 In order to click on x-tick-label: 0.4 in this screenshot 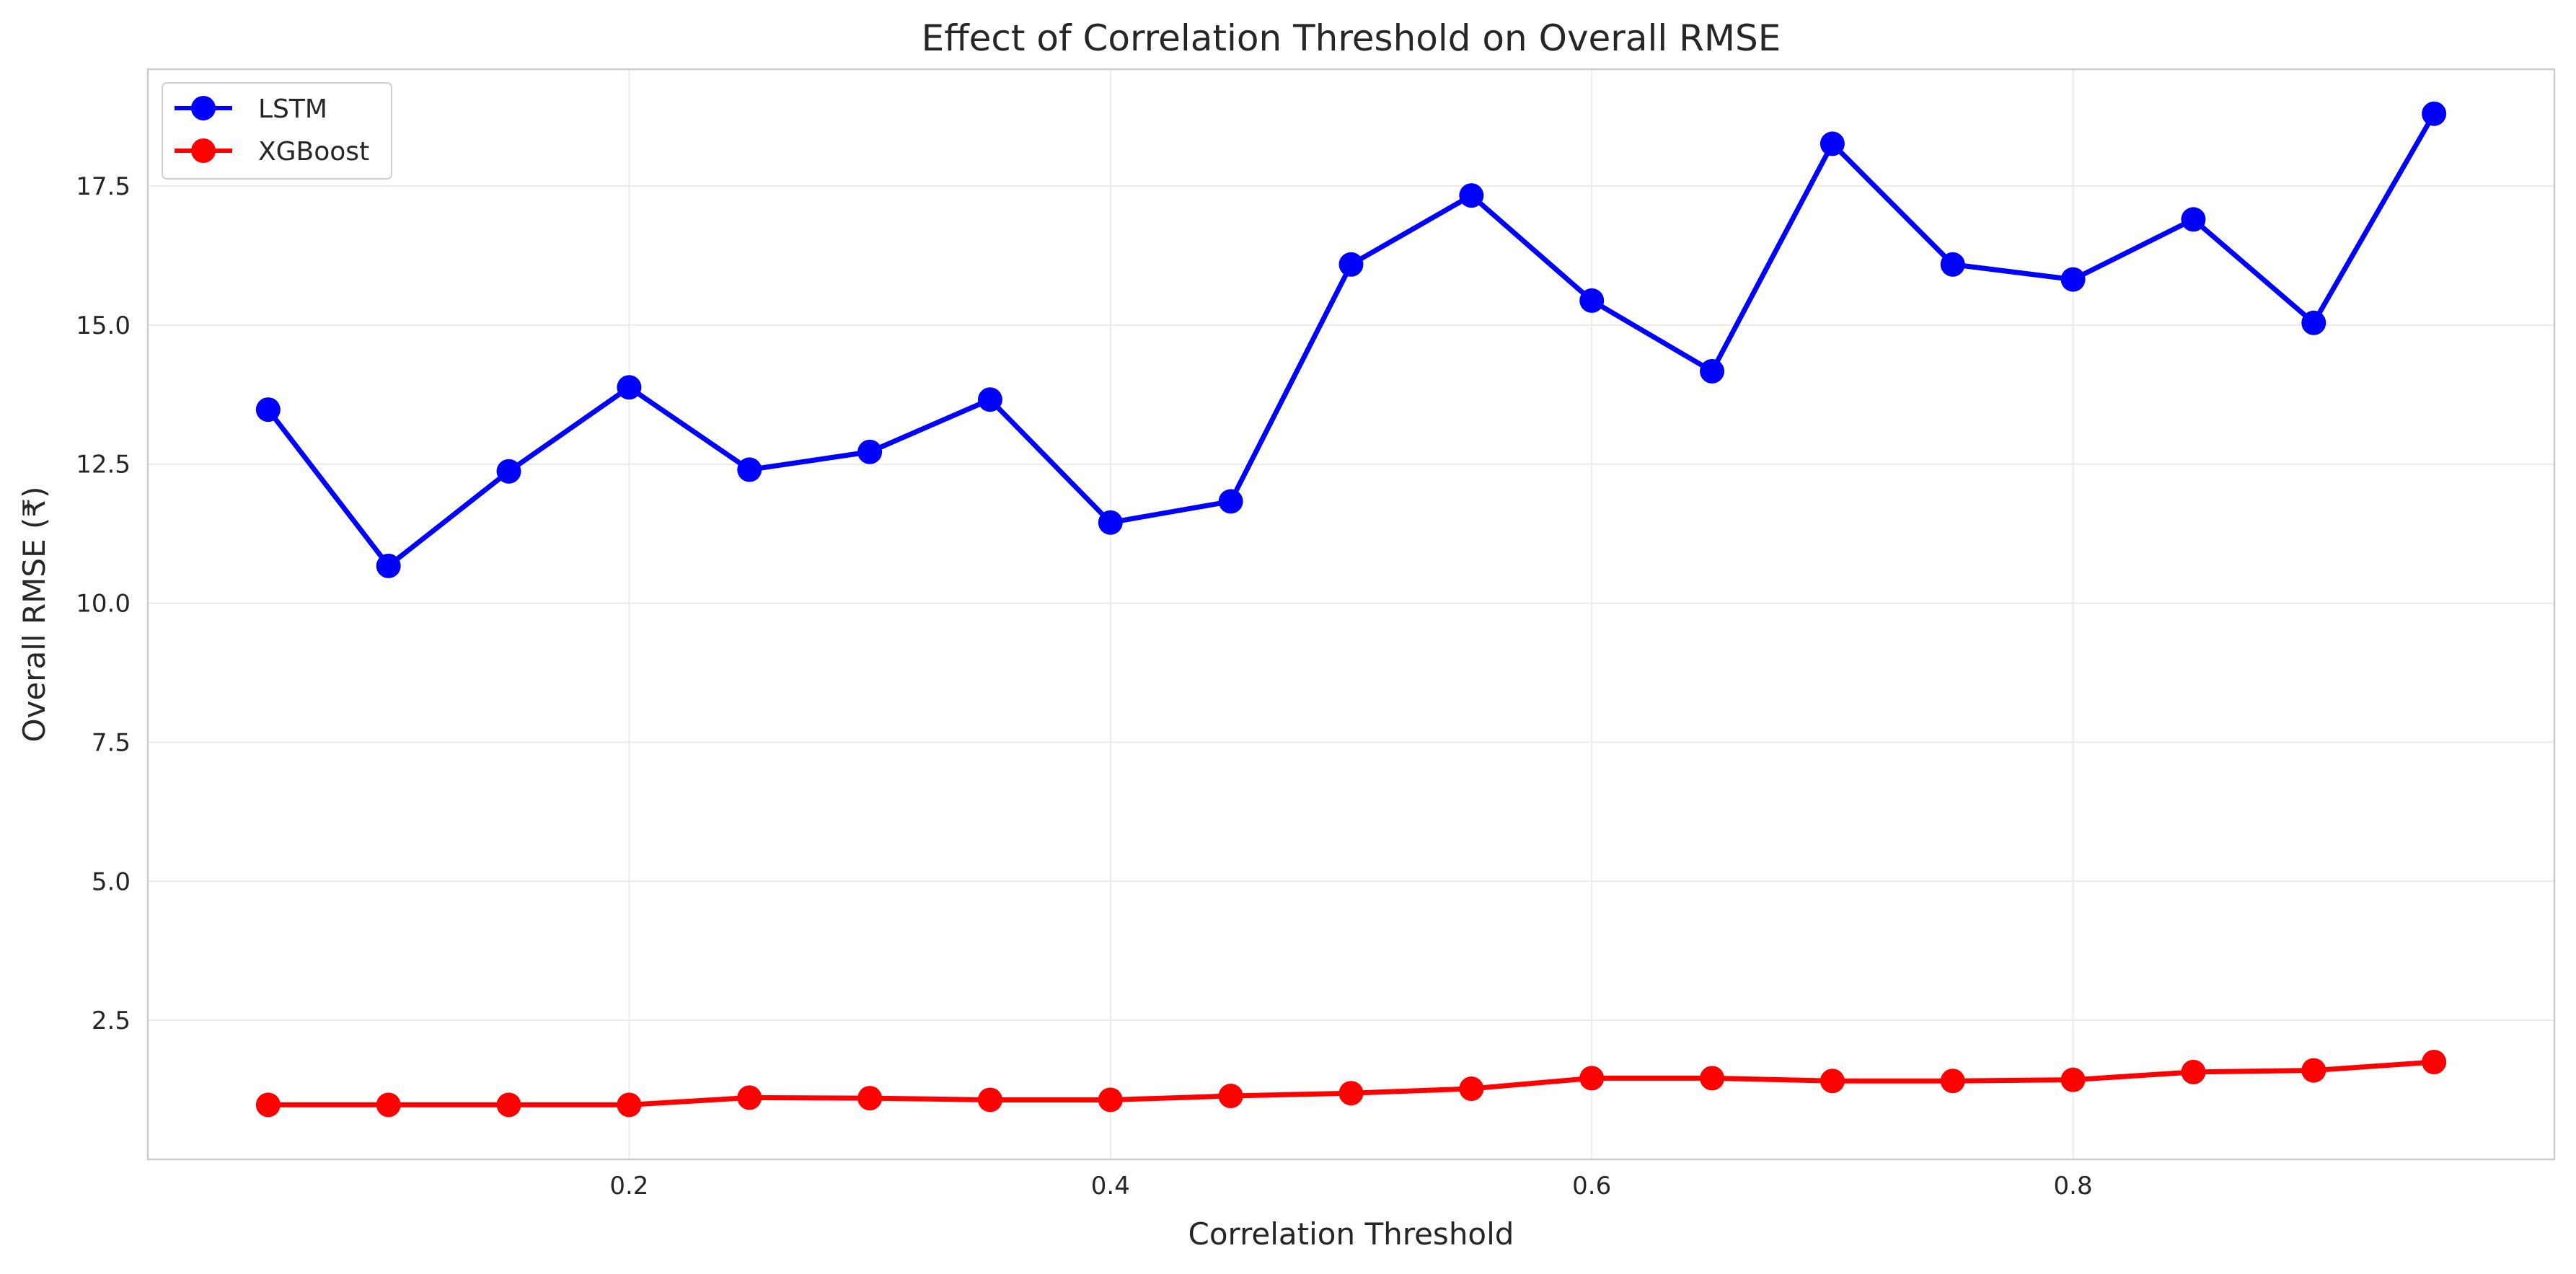, I will do `click(1110, 1186)`.